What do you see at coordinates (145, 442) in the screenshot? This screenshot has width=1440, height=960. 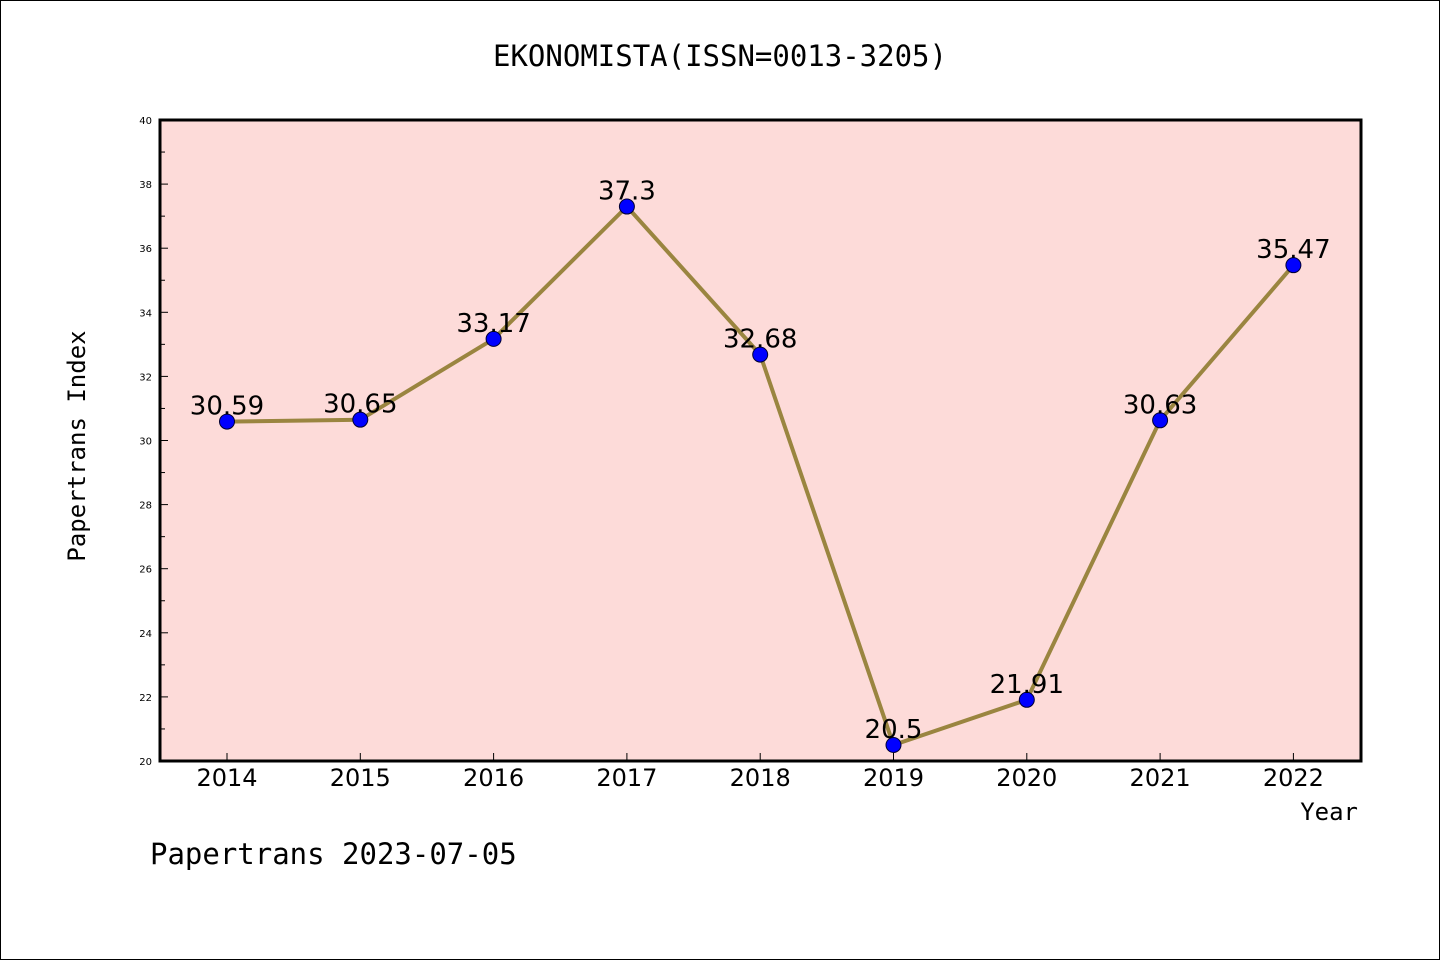 I see `y-tick-label: 30` at bounding box center [145, 442].